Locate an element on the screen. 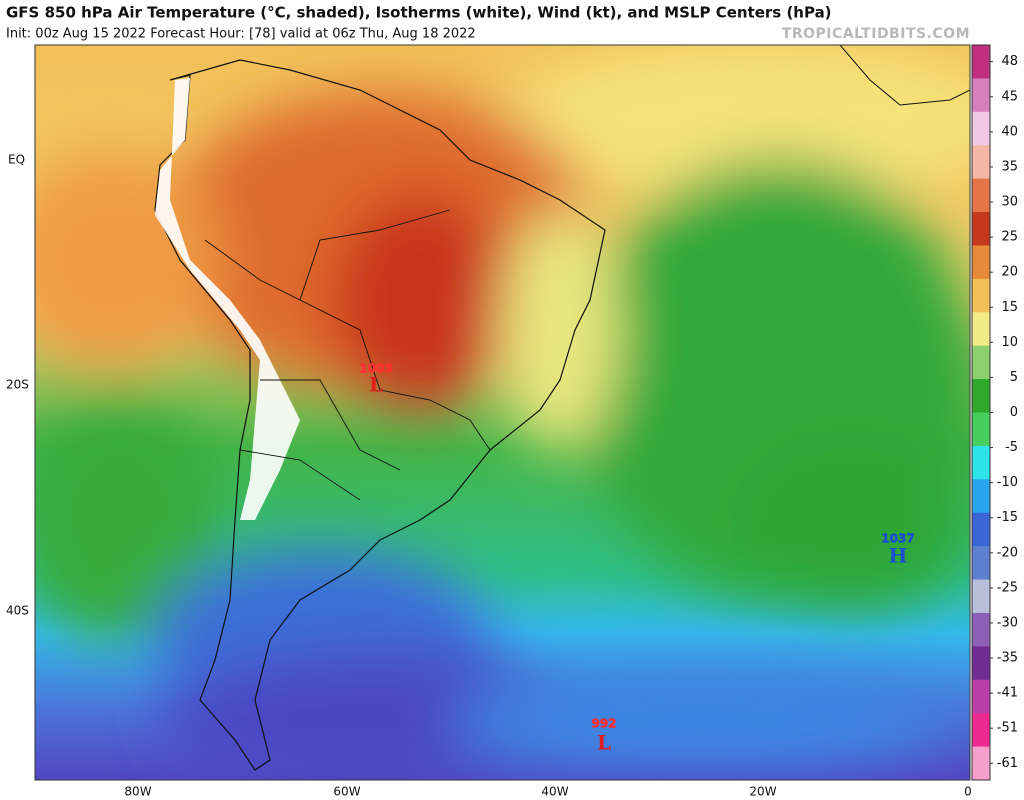 The width and height of the screenshot is (1024, 800). lat-label: 20S is located at coordinates (17, 385).